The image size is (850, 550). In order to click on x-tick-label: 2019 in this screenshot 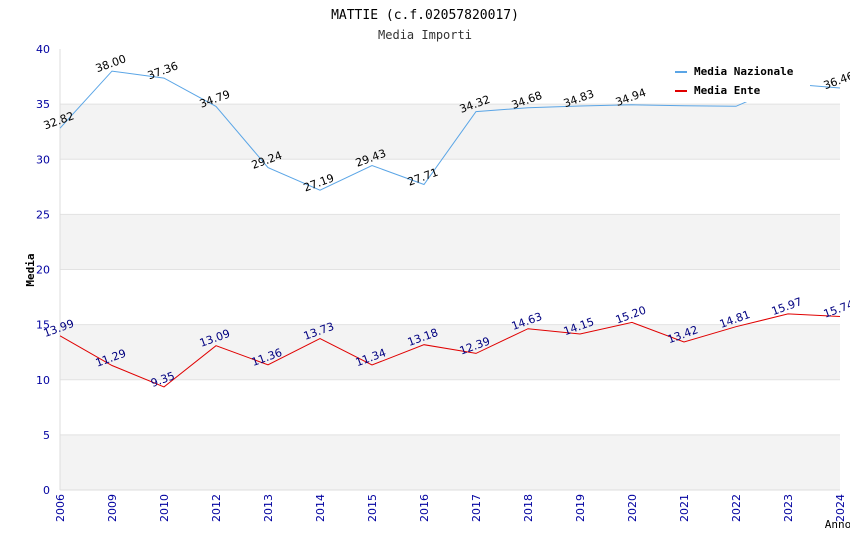, I will do `click(580, 508)`.